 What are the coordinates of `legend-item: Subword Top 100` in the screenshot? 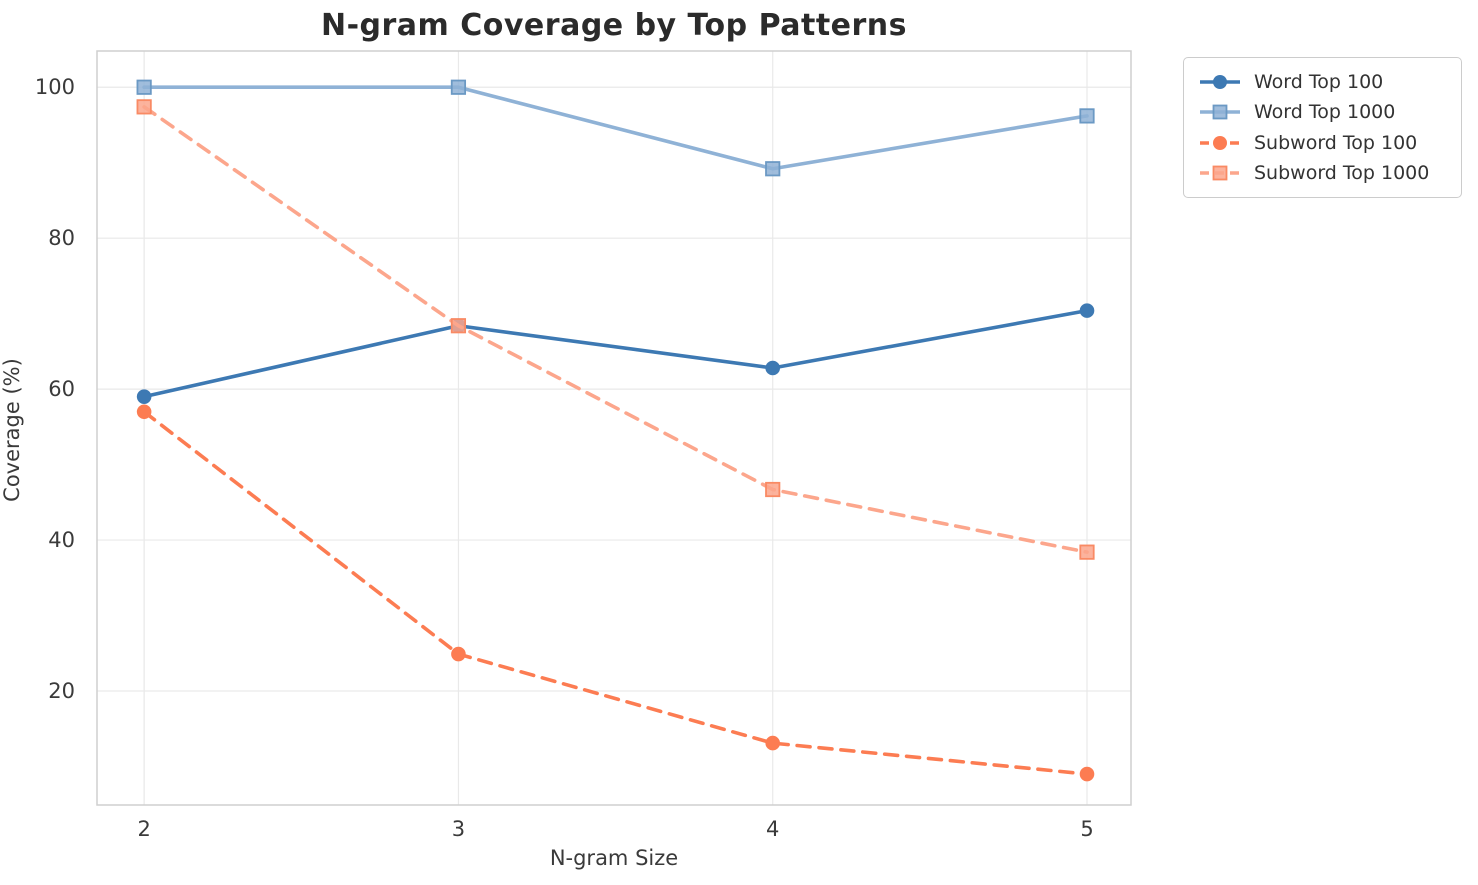 It's located at (1322, 143).